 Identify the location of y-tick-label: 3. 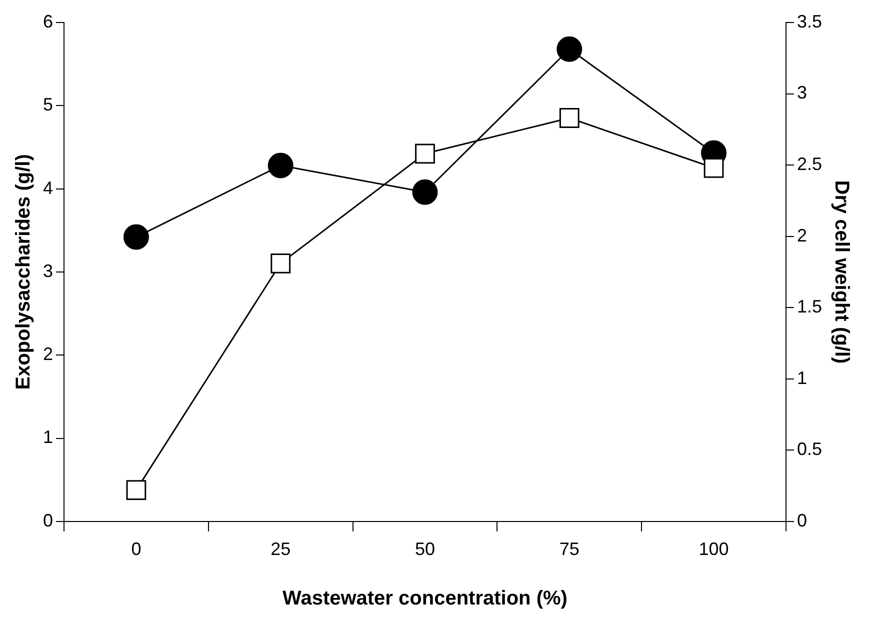
(48, 270).